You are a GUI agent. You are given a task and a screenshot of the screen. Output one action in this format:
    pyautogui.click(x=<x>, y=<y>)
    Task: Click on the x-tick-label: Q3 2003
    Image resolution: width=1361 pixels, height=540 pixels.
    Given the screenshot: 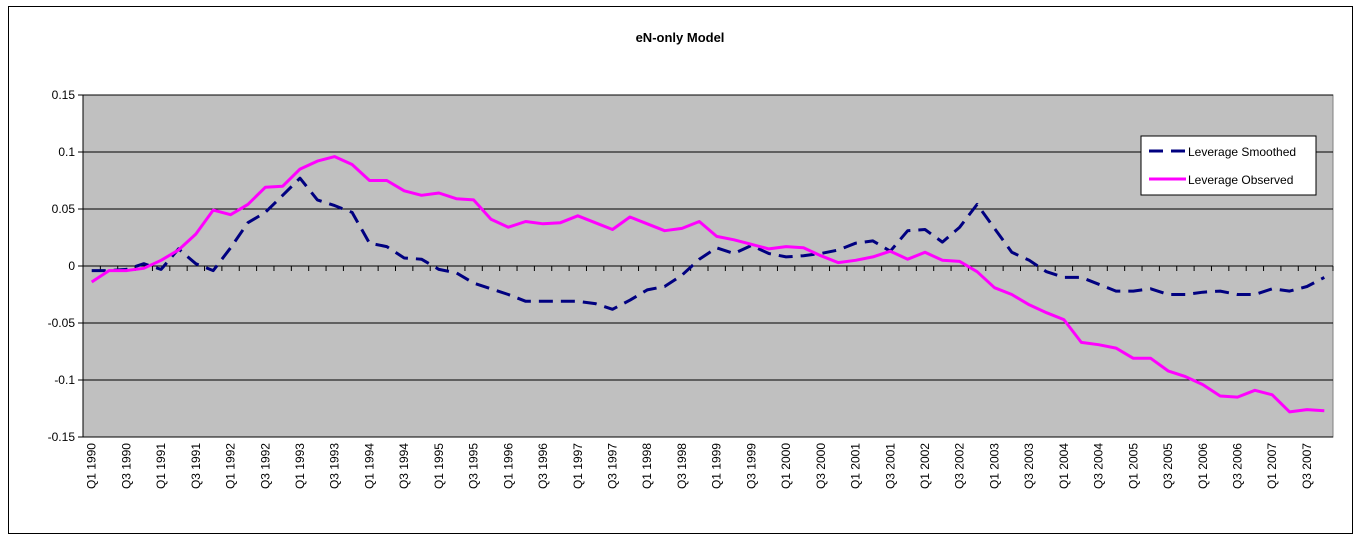 What is the action you would take?
    pyautogui.click(x=1029, y=466)
    